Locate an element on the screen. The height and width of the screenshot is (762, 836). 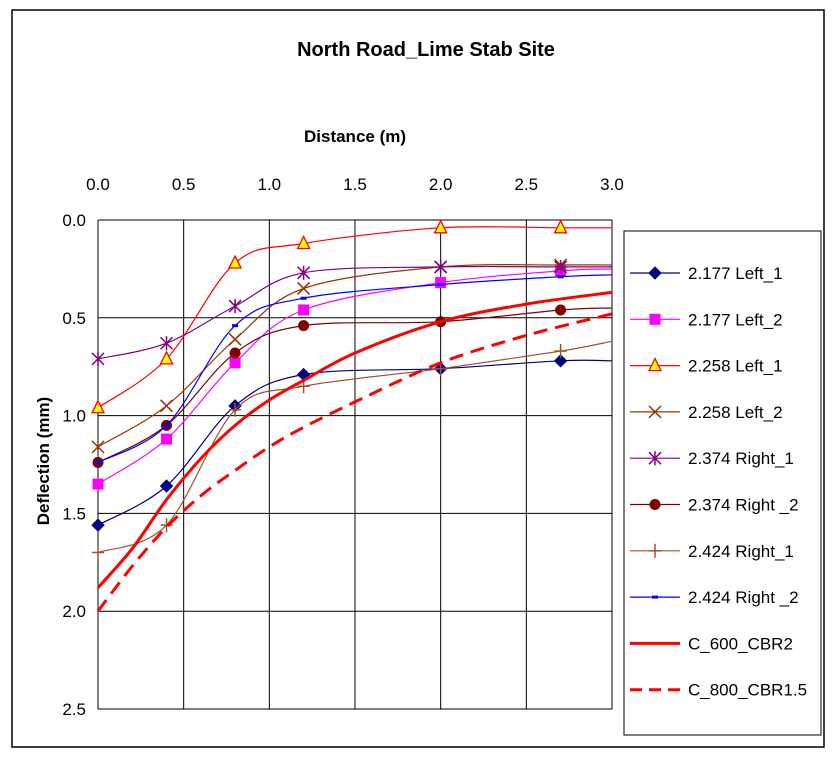
y-tick-label: 0.5 is located at coordinates (74, 318).